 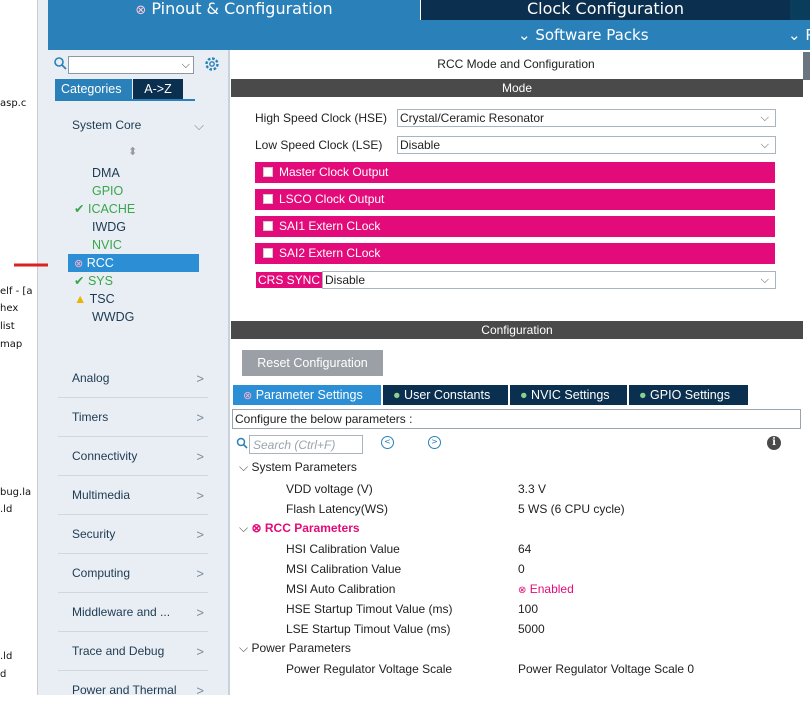 What do you see at coordinates (93, 281) in the screenshot?
I see `system-core-item-sys: ✔ SYS` at bounding box center [93, 281].